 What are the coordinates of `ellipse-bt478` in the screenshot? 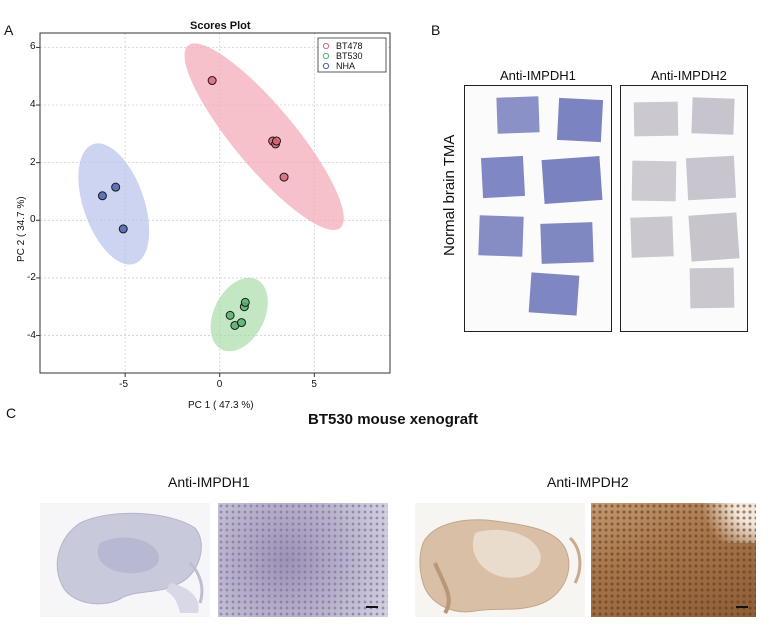 It's located at (264, 137).